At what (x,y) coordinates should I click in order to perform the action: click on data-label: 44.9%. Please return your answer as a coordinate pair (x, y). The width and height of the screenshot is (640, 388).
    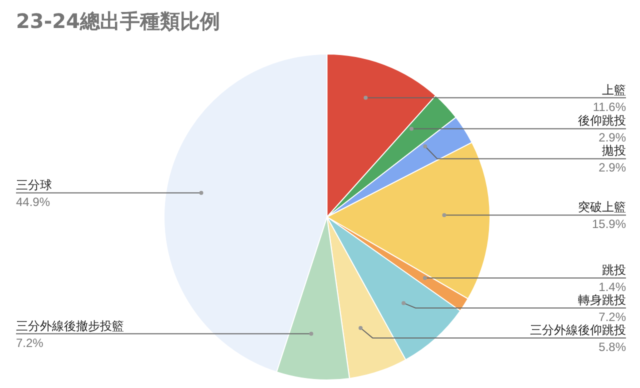
    Looking at the image, I should click on (33, 201).